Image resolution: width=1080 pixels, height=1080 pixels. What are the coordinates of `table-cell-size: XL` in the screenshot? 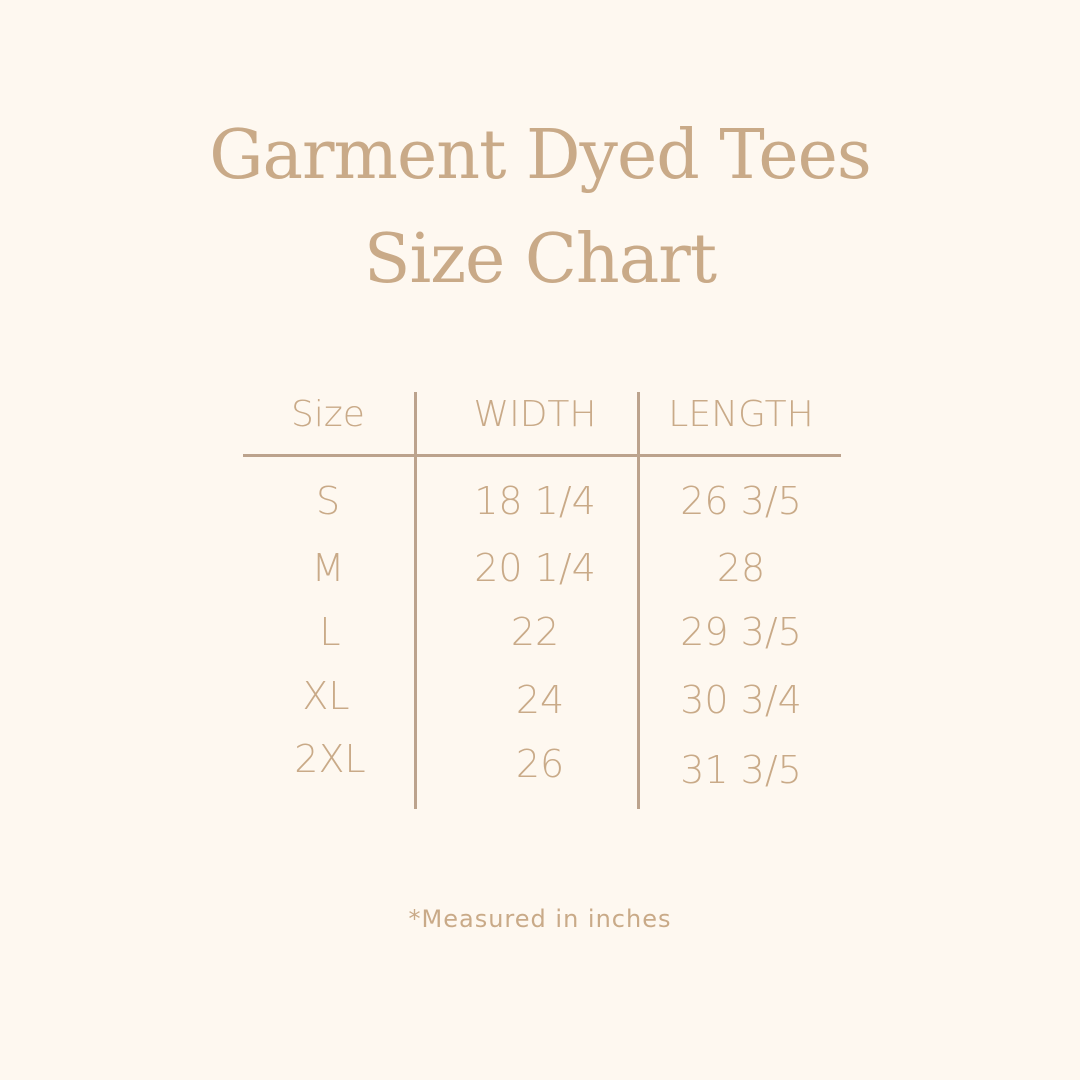 It's located at (326, 696).